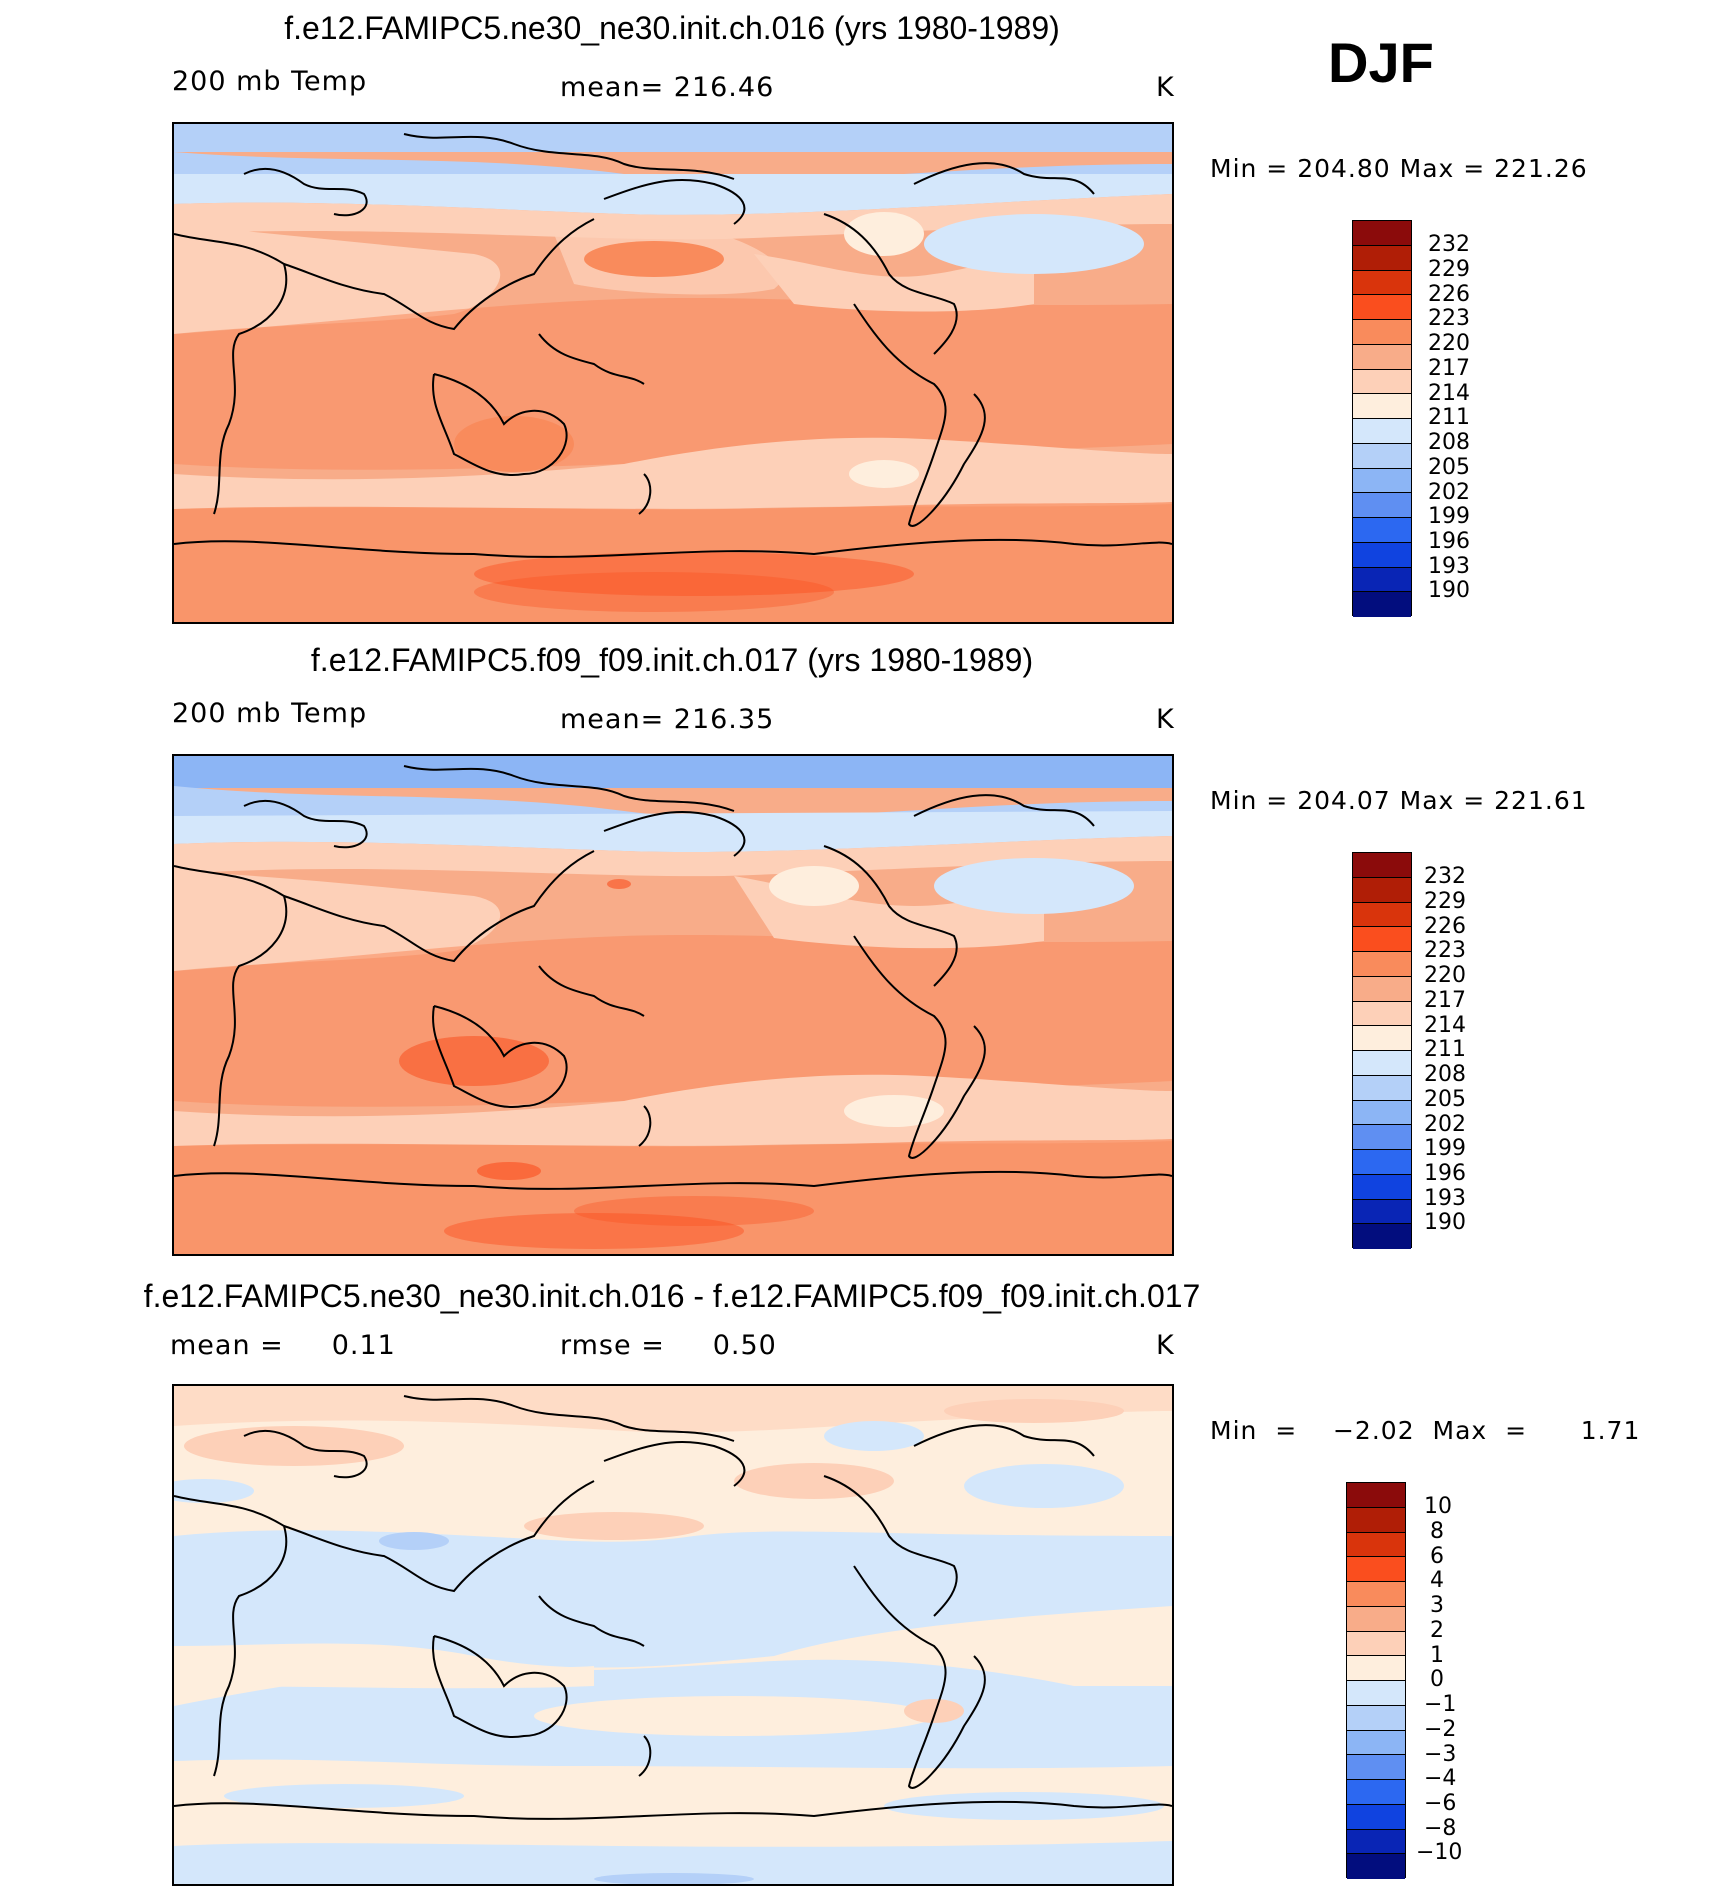 This screenshot has height=1886, width=1710. What do you see at coordinates (1381, 62) in the screenshot?
I see `season-label: DJF` at bounding box center [1381, 62].